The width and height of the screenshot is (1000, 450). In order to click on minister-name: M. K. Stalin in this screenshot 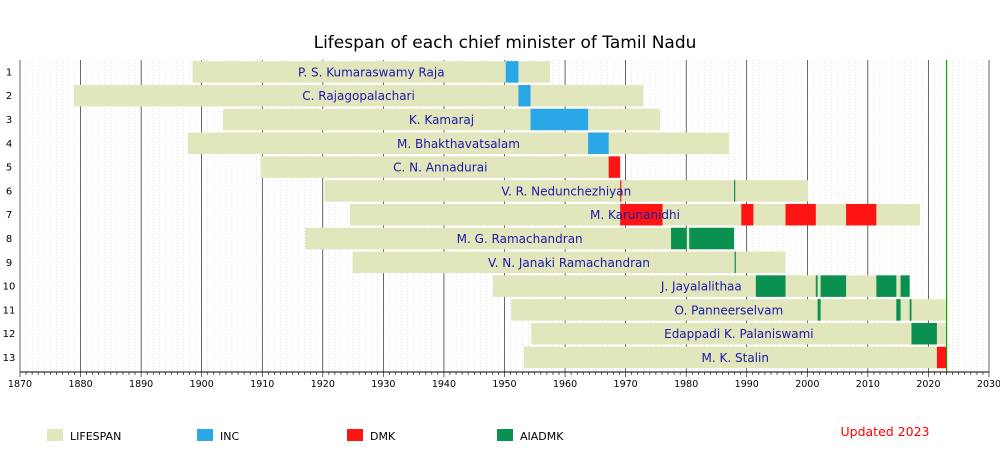, I will do `click(735, 358)`.